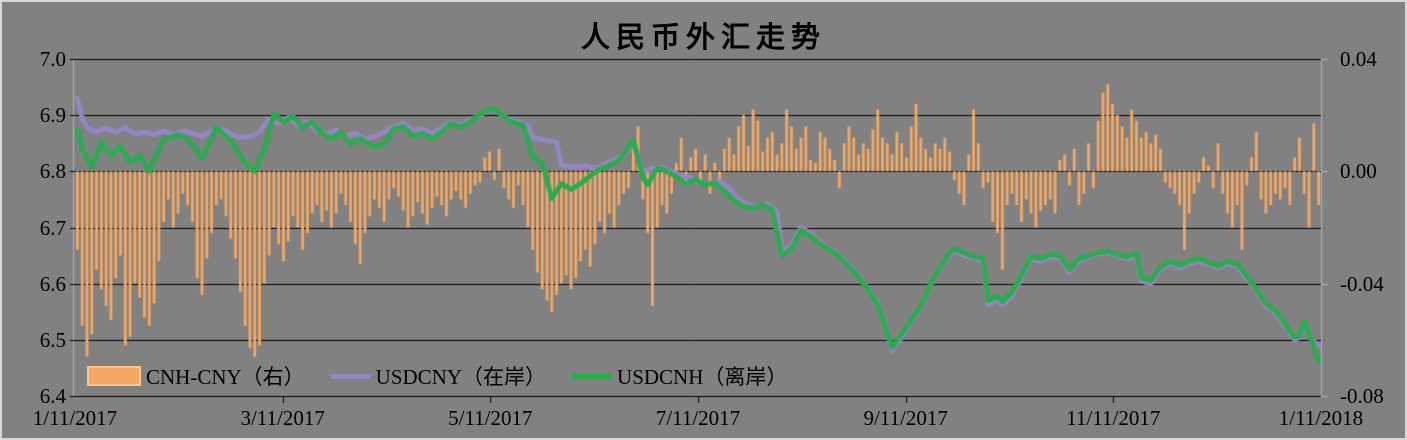 The image size is (1407, 440). Describe the element at coordinates (1362, 396) in the screenshot. I see `y-right-tick-label: -0.08` at that location.